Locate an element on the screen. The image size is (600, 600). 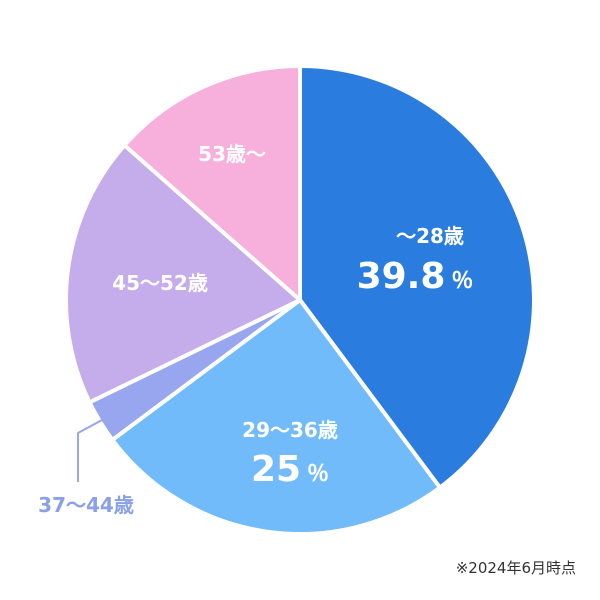
slice-value-1: 39.8 ％ is located at coordinates (415, 276).